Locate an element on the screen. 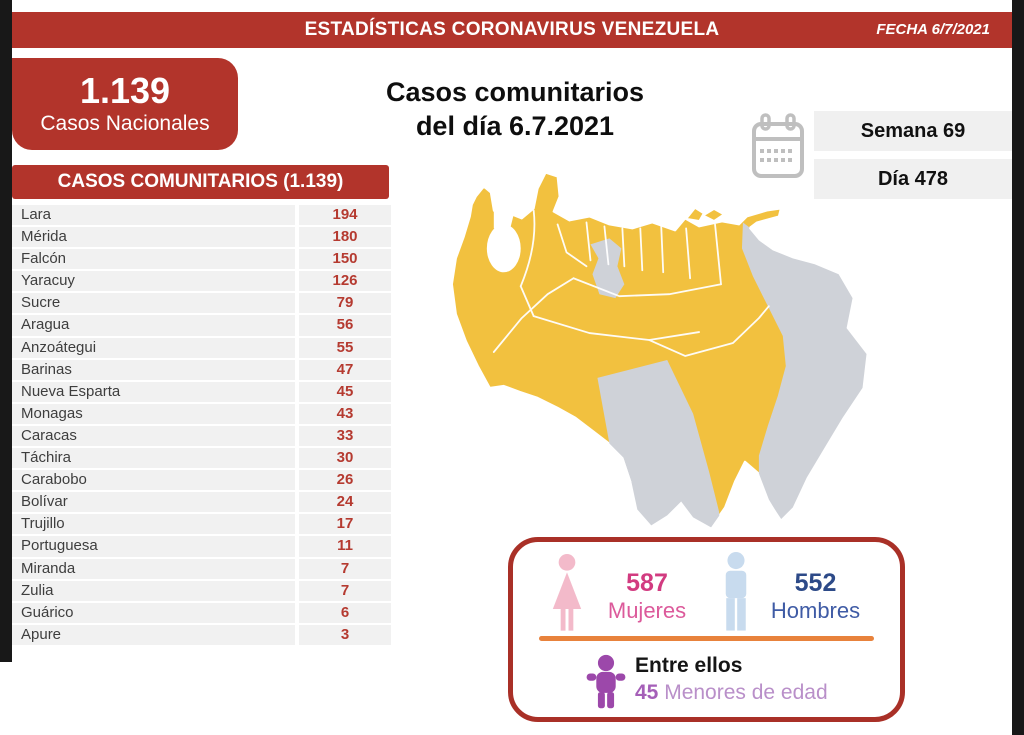  calendar-icon is located at coordinates (778, 150).